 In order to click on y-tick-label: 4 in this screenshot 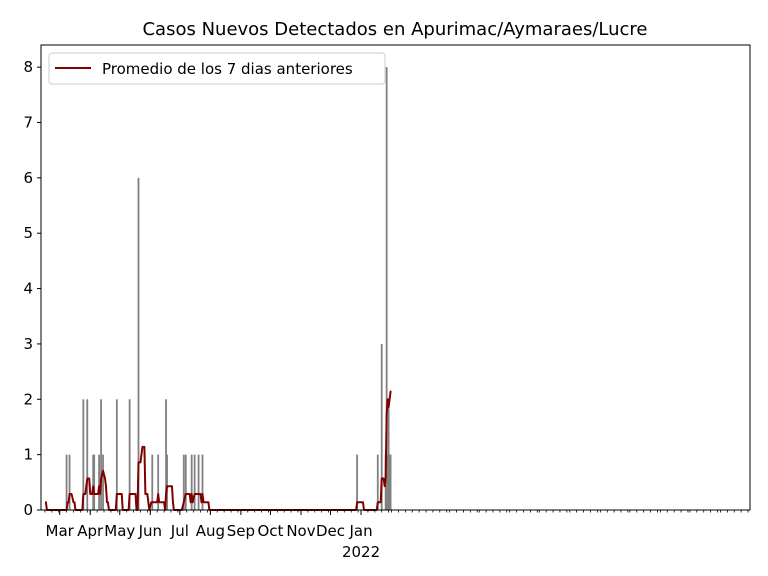, I will do `click(28, 289)`.